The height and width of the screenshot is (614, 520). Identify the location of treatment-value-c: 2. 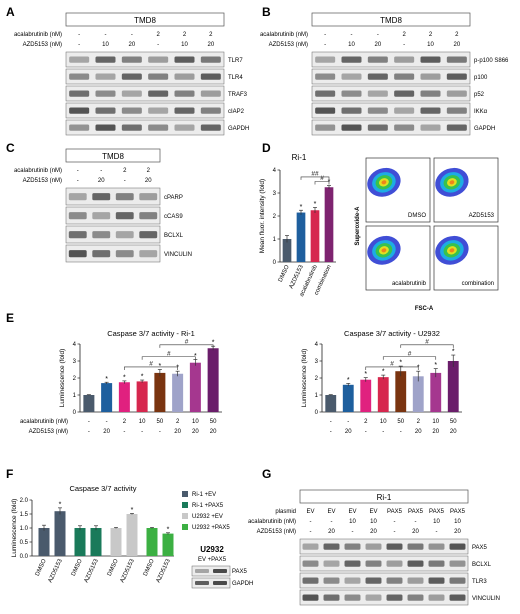
(149, 171).